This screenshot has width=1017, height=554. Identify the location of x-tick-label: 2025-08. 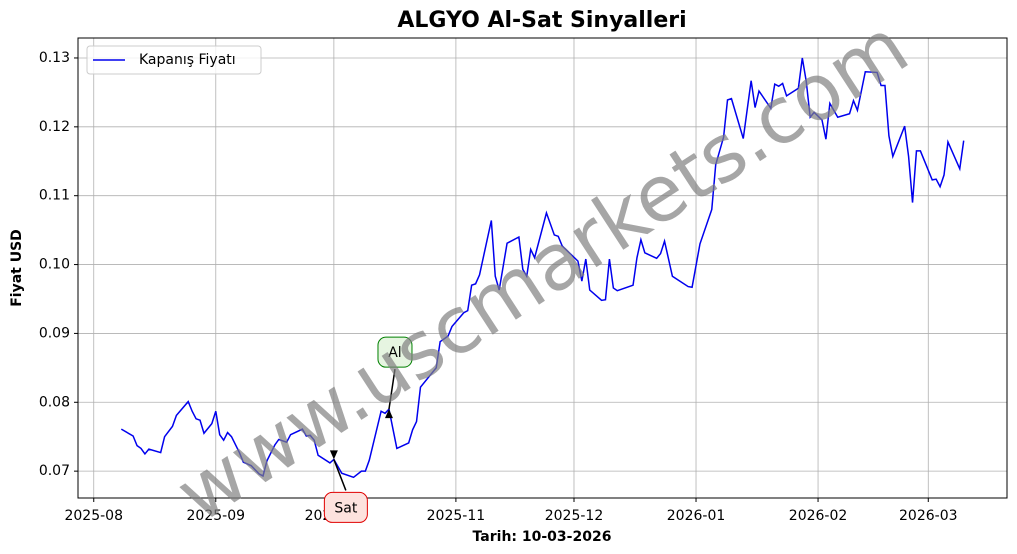
(93, 516).